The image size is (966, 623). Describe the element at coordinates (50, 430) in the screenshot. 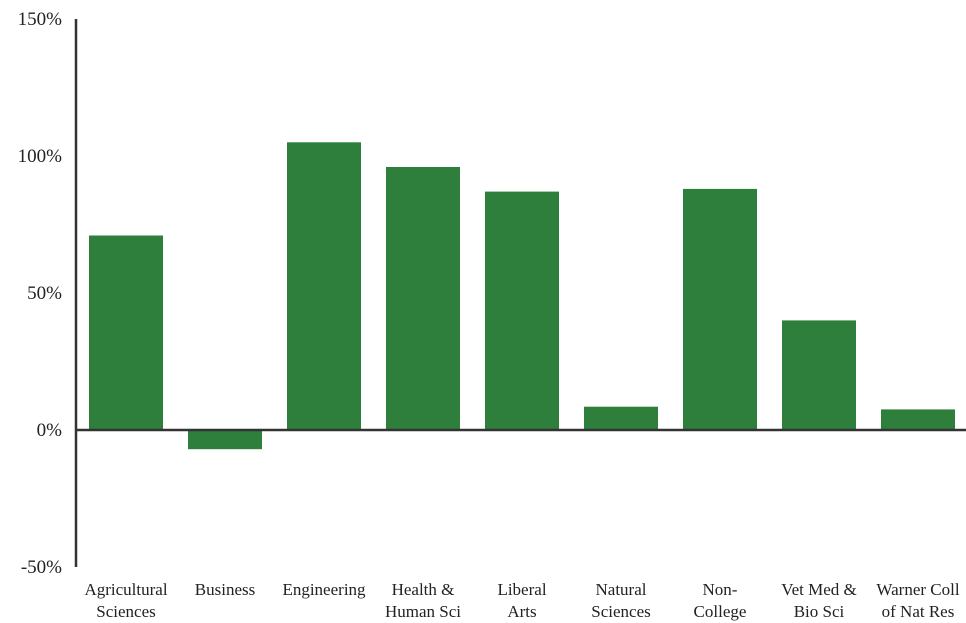

I see `y-tick-label: 0%` at that location.